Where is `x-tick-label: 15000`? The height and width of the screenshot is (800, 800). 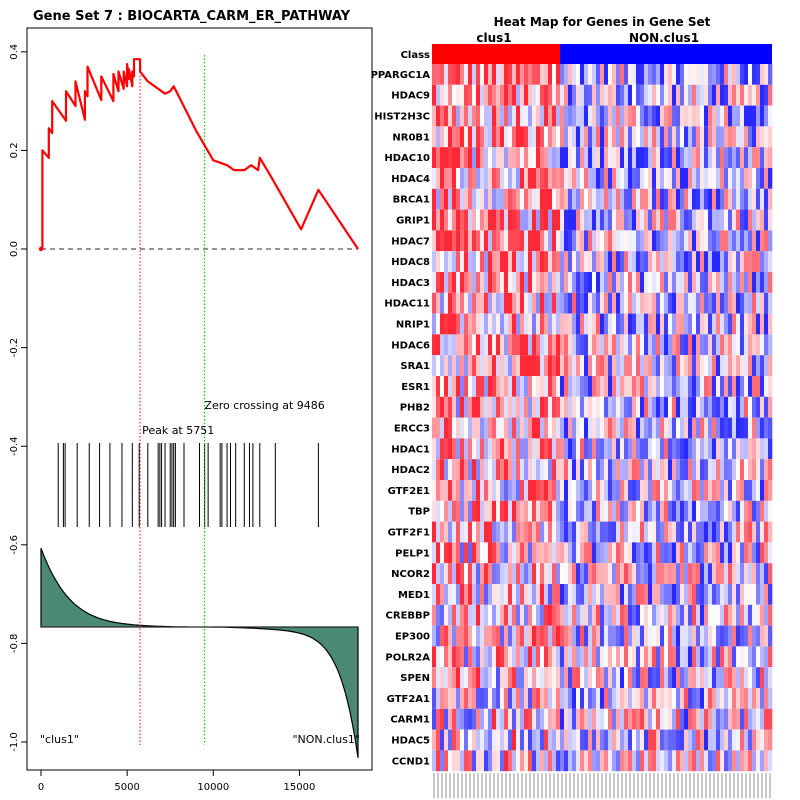
x-tick-label: 15000 is located at coordinates (300, 787).